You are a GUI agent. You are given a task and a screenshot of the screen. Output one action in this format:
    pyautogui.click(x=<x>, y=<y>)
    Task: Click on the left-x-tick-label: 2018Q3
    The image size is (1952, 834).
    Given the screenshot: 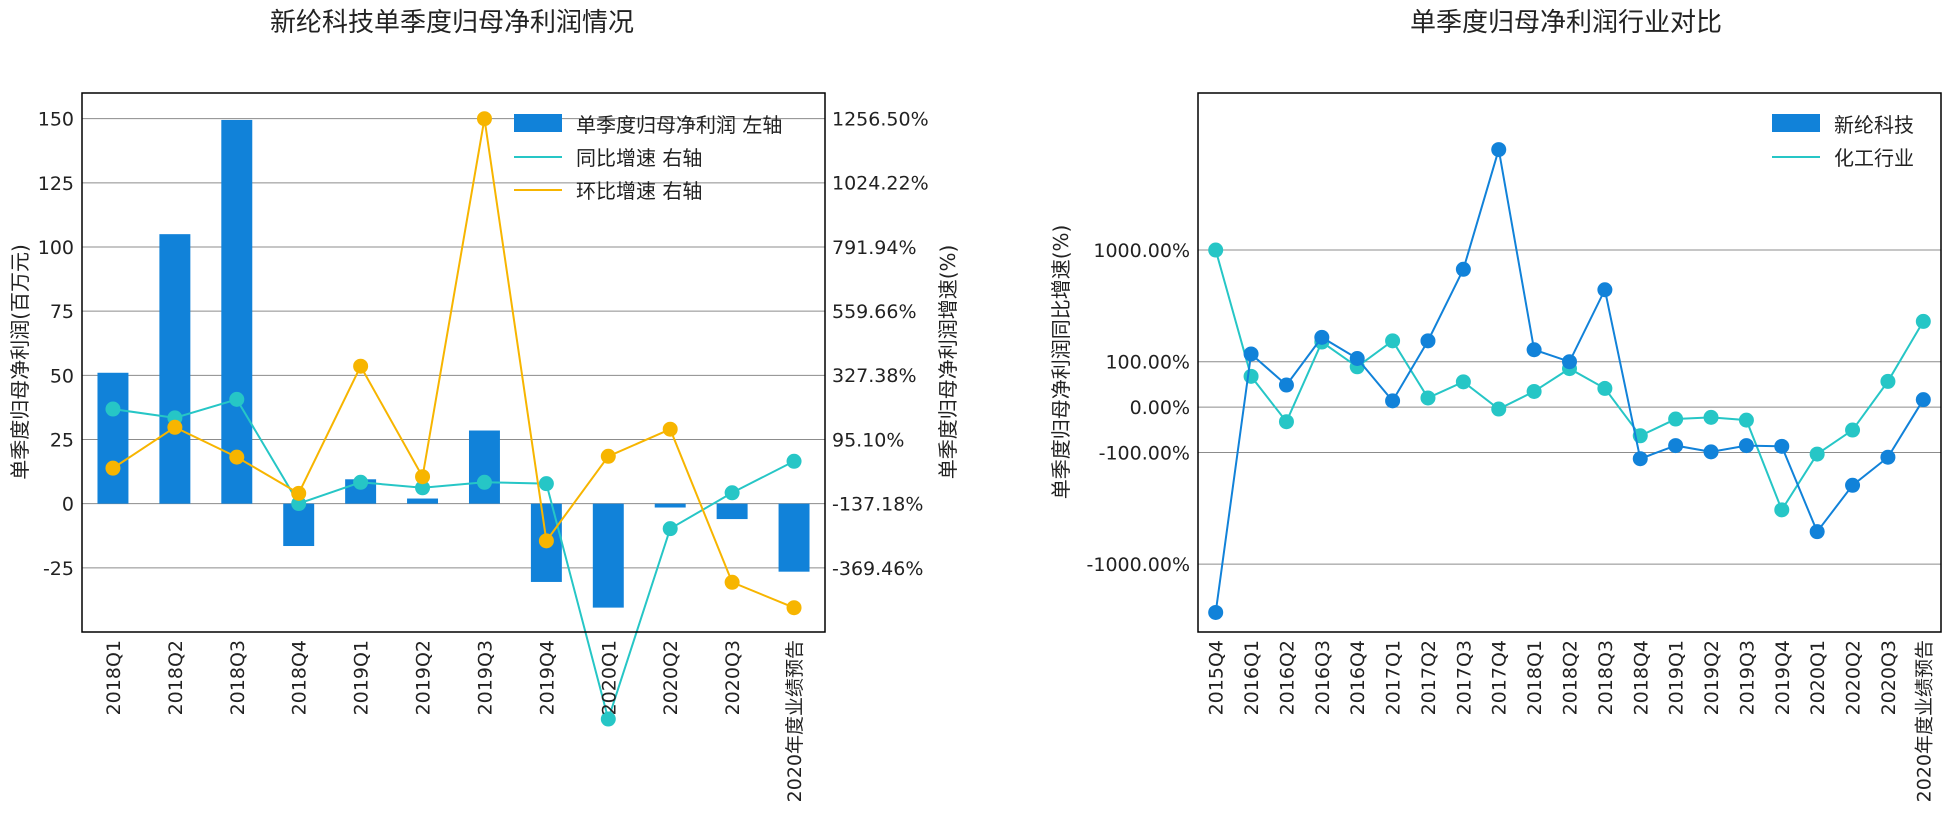 What is the action you would take?
    pyautogui.click(x=238, y=677)
    